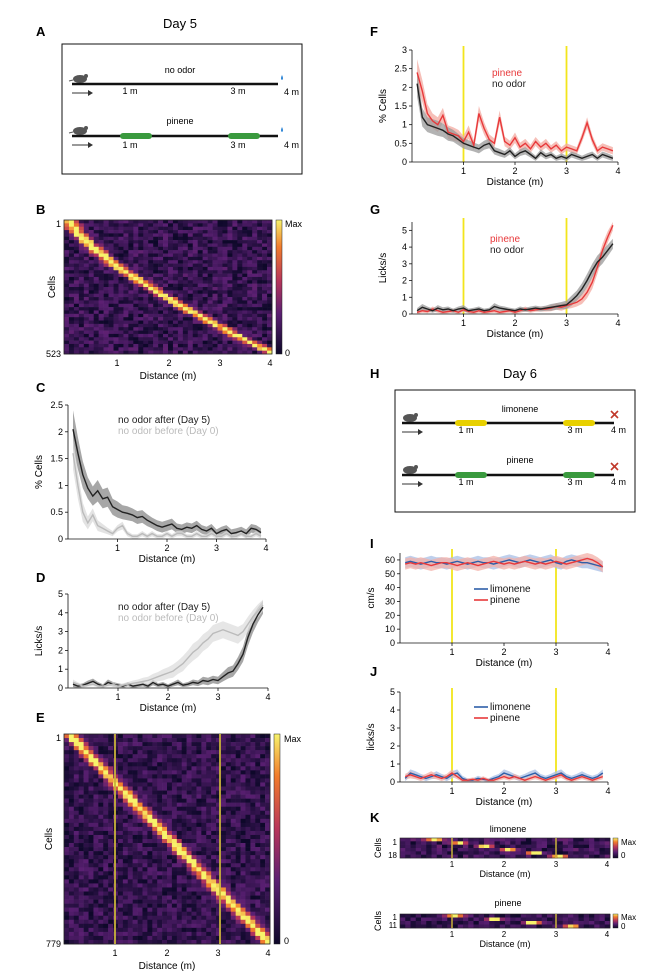 The image size is (650, 977). I want to click on direction-arrow-icon, so click(412, 484).